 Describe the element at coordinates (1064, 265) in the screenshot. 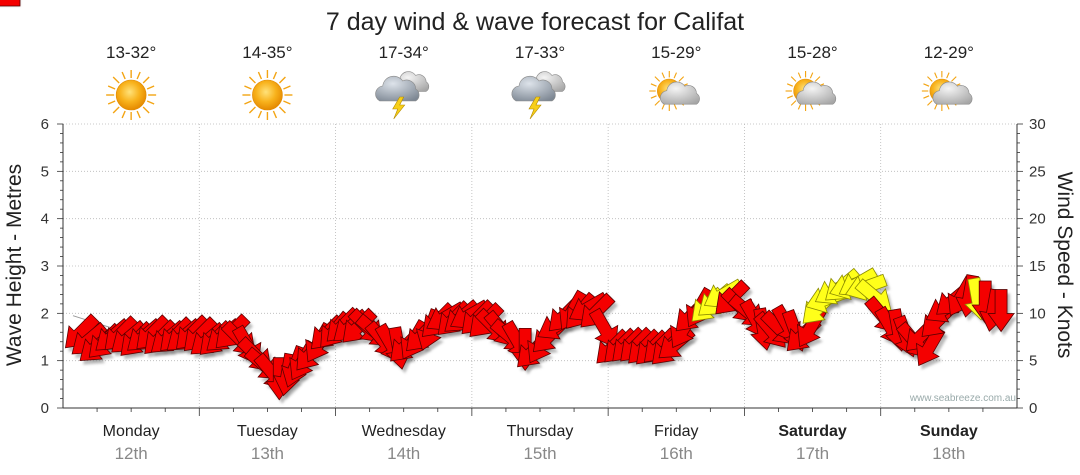

I see `y-axis-right-title: Wind Speed - Knots` at that location.